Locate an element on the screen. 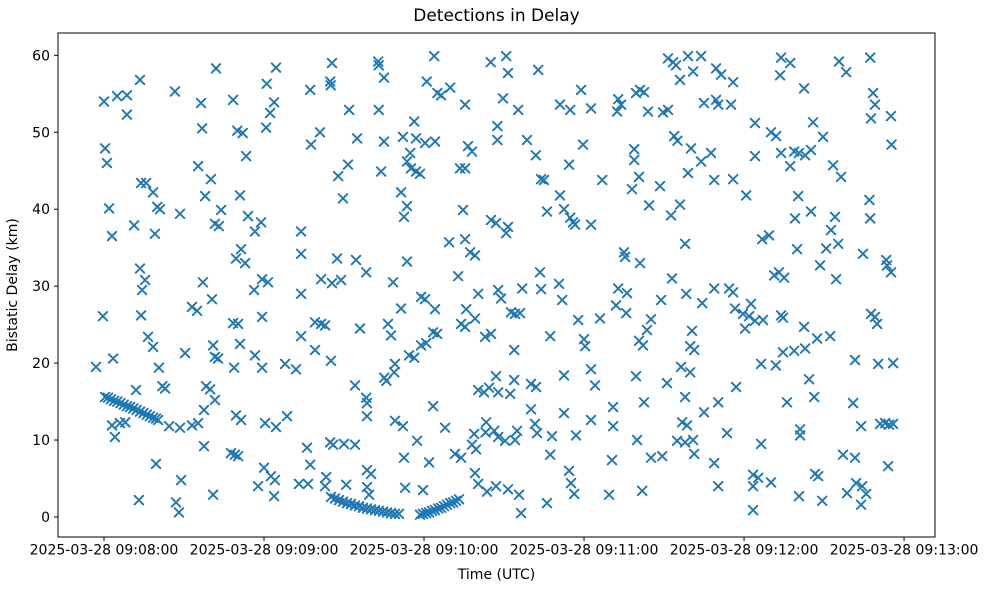  x-tick-label: 2025-03-28 09:10:00 is located at coordinates (424, 551).